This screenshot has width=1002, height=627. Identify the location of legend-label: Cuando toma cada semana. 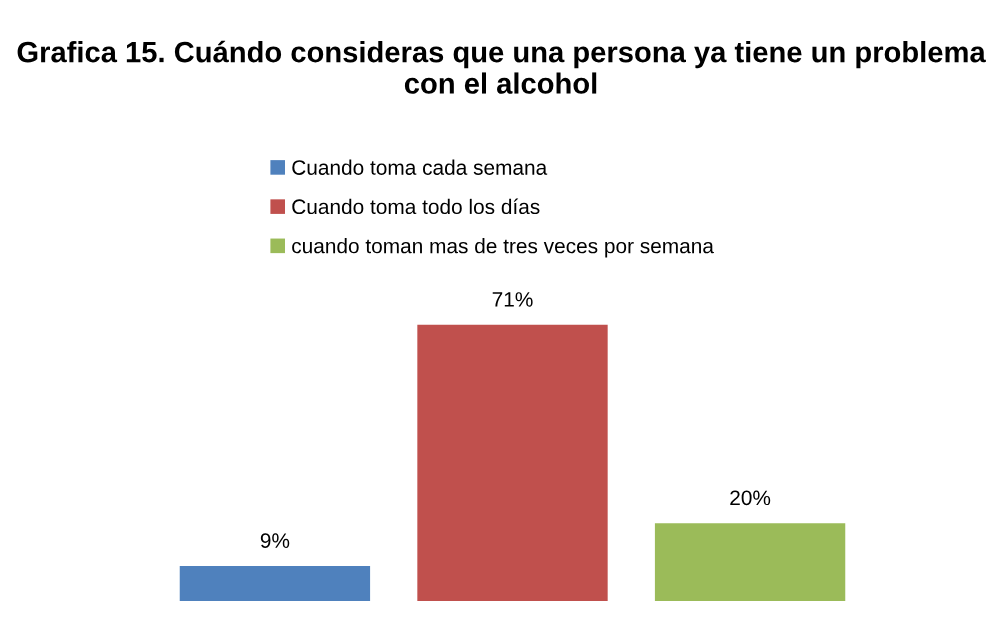
(420, 167).